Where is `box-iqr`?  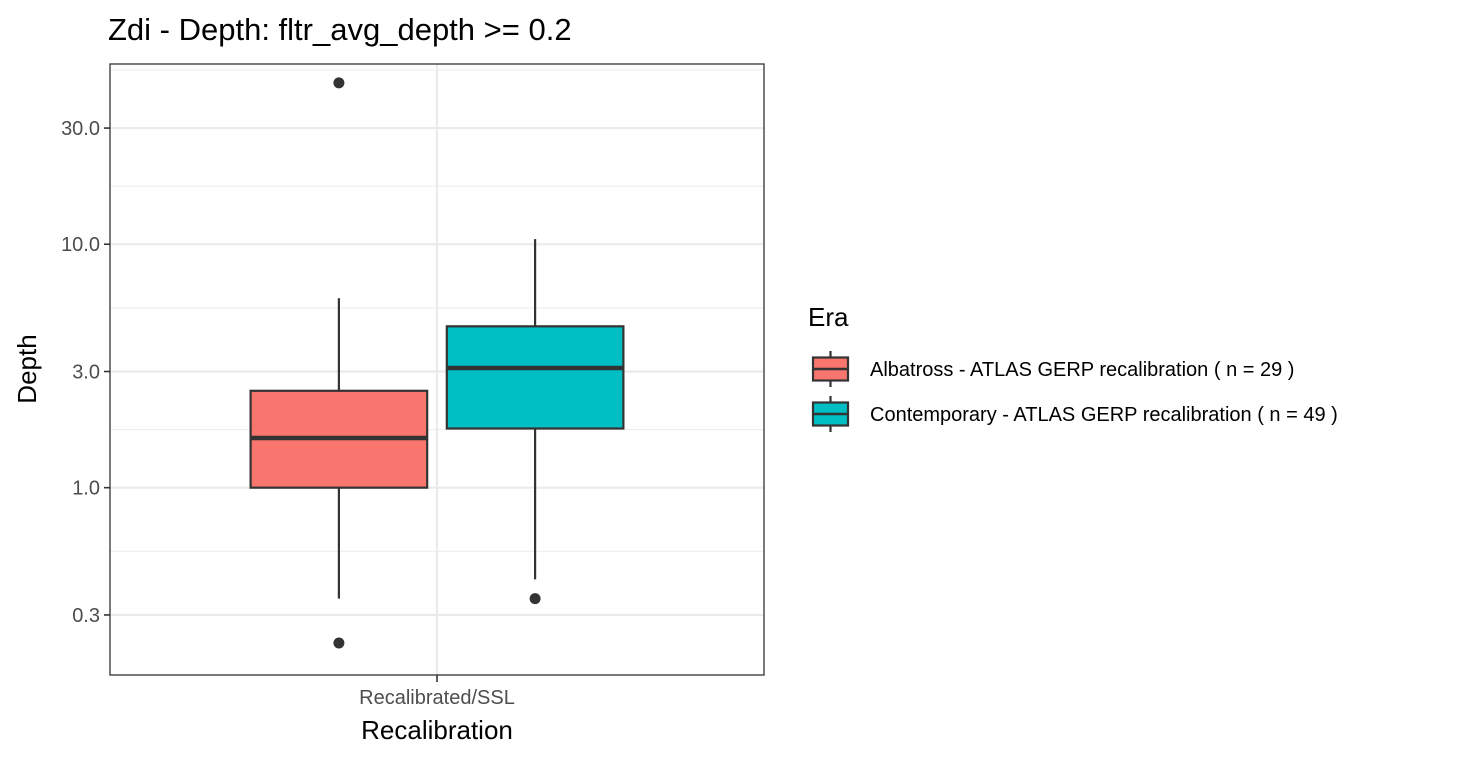
box-iqr is located at coordinates (535, 377).